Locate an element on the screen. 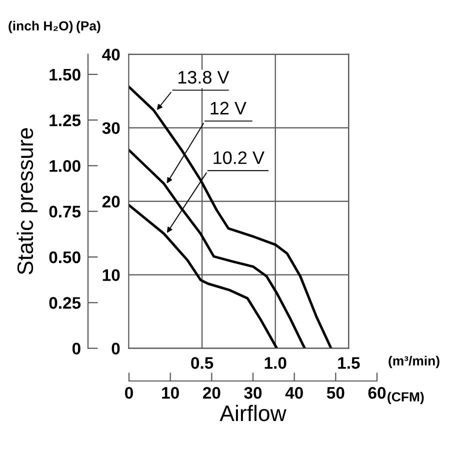 The width and height of the screenshot is (451, 450). x2-tick-label: 30 is located at coordinates (253, 392).